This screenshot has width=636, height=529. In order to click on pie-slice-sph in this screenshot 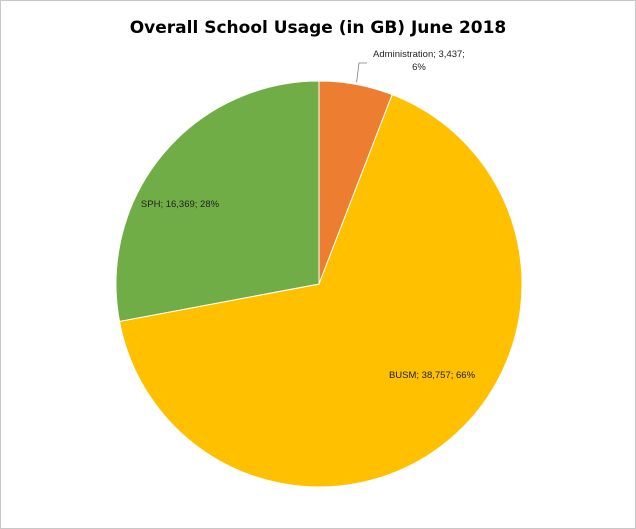, I will do `click(217, 201)`.